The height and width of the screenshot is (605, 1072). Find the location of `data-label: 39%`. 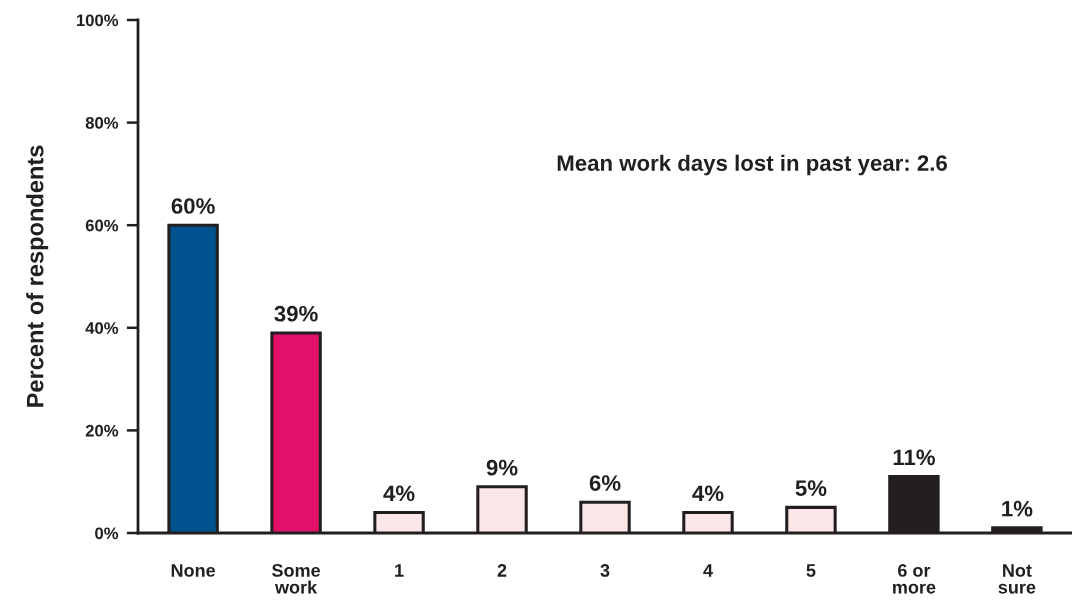

data-label: 39% is located at coordinates (296, 313).